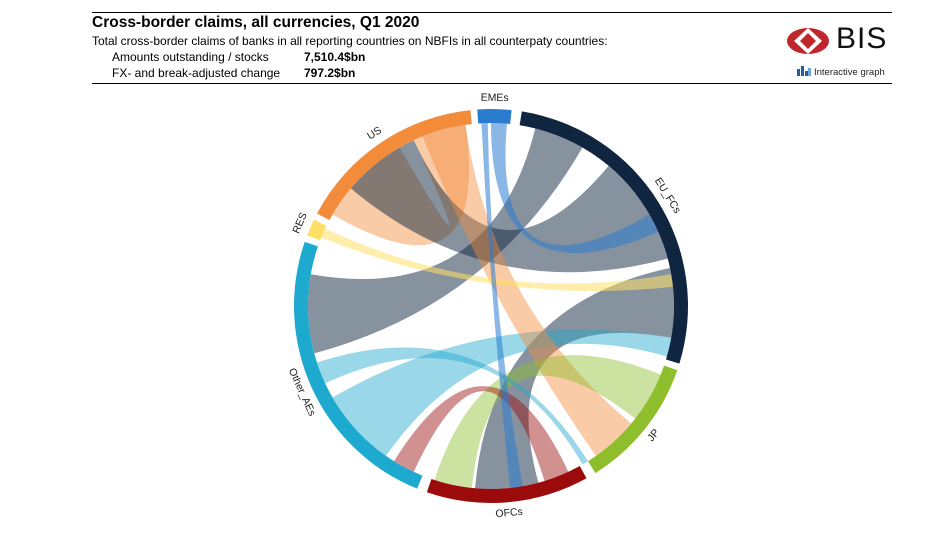 Image resolution: width=937 pixels, height=534 pixels. I want to click on chord-ribbon-JP-OFCs, so click(547, 421).